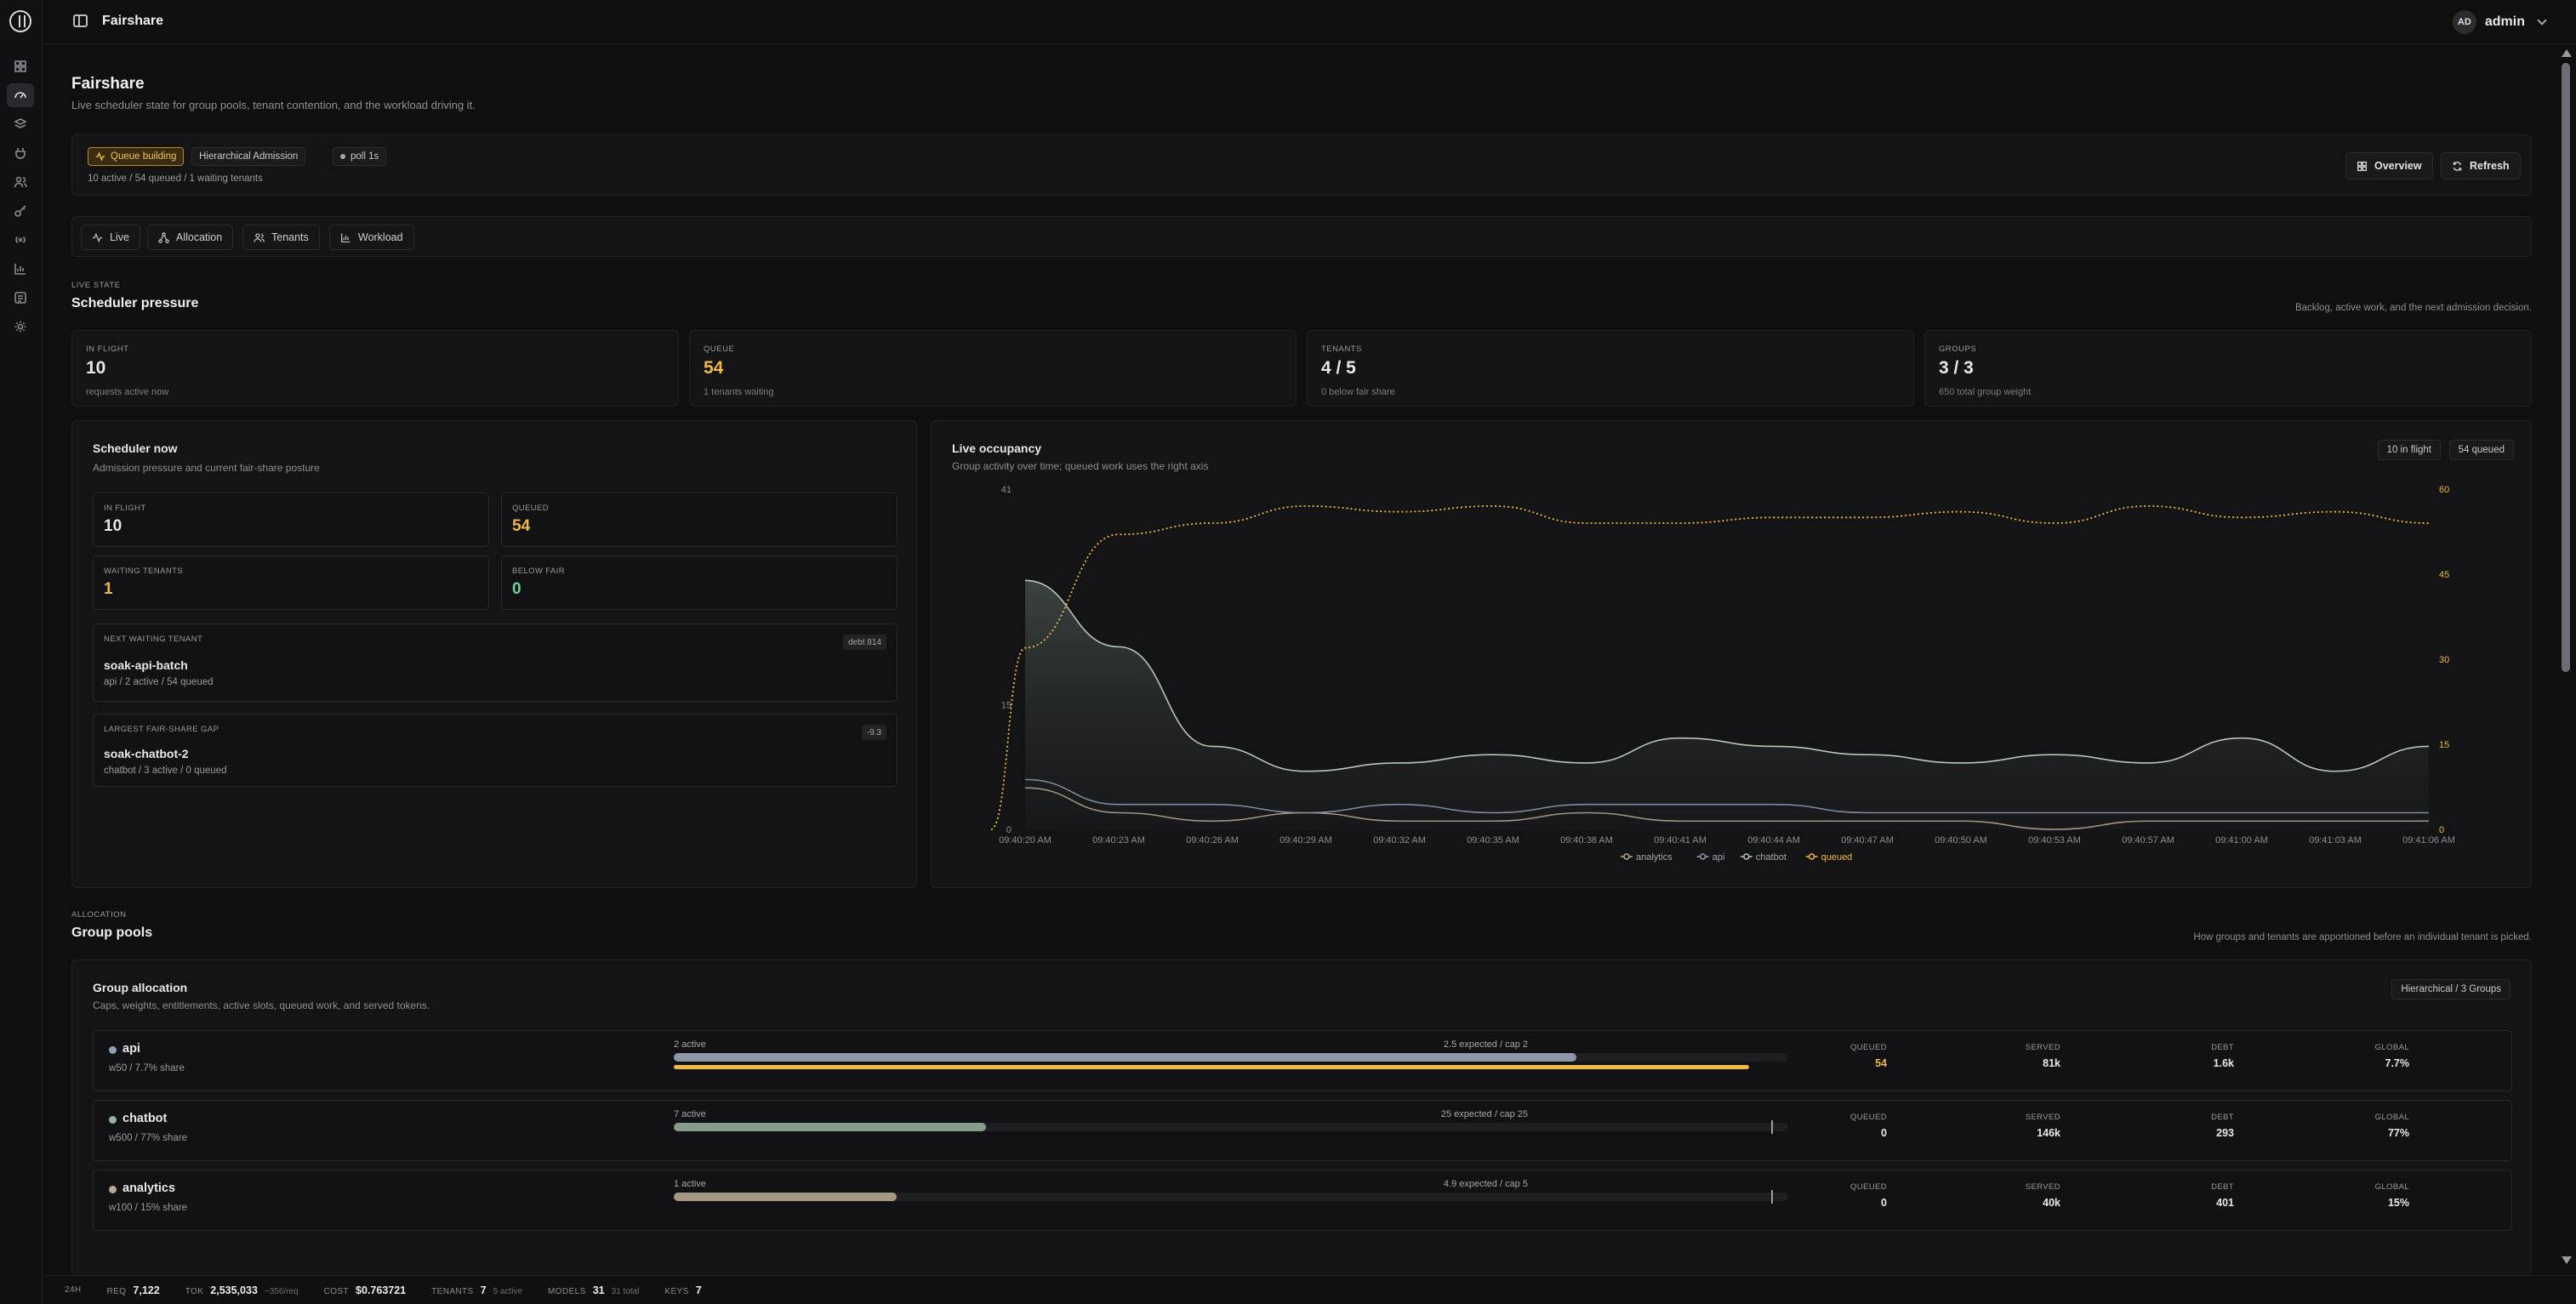 The width and height of the screenshot is (2576, 1304). I want to click on stat-value: 4 / 5, so click(1338, 368).